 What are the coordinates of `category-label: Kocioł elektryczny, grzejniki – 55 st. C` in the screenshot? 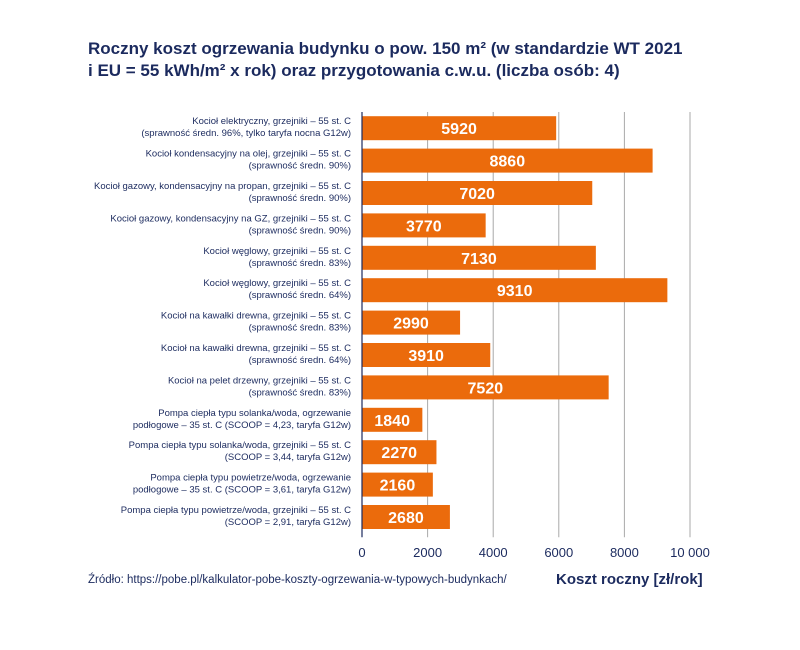 It's located at (271, 121).